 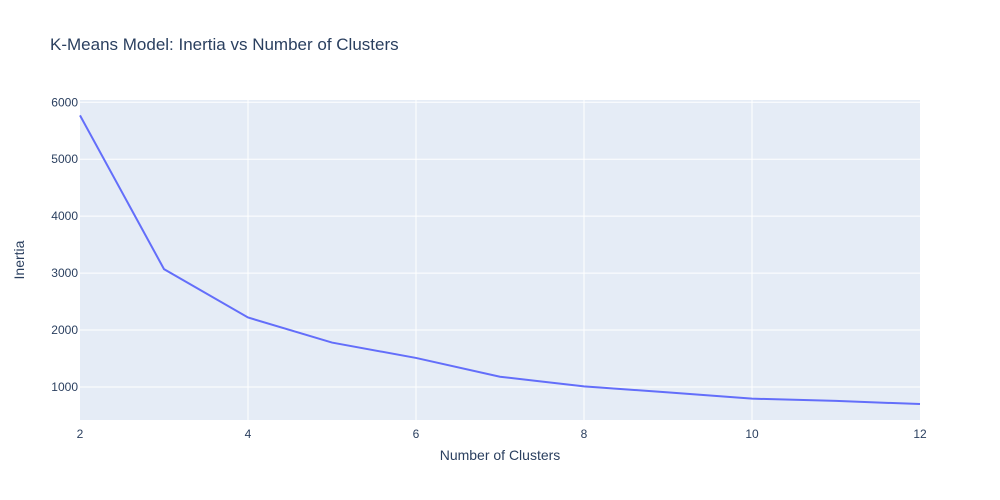 What do you see at coordinates (19, 259) in the screenshot?
I see `y-axis-title: Inertia` at bounding box center [19, 259].